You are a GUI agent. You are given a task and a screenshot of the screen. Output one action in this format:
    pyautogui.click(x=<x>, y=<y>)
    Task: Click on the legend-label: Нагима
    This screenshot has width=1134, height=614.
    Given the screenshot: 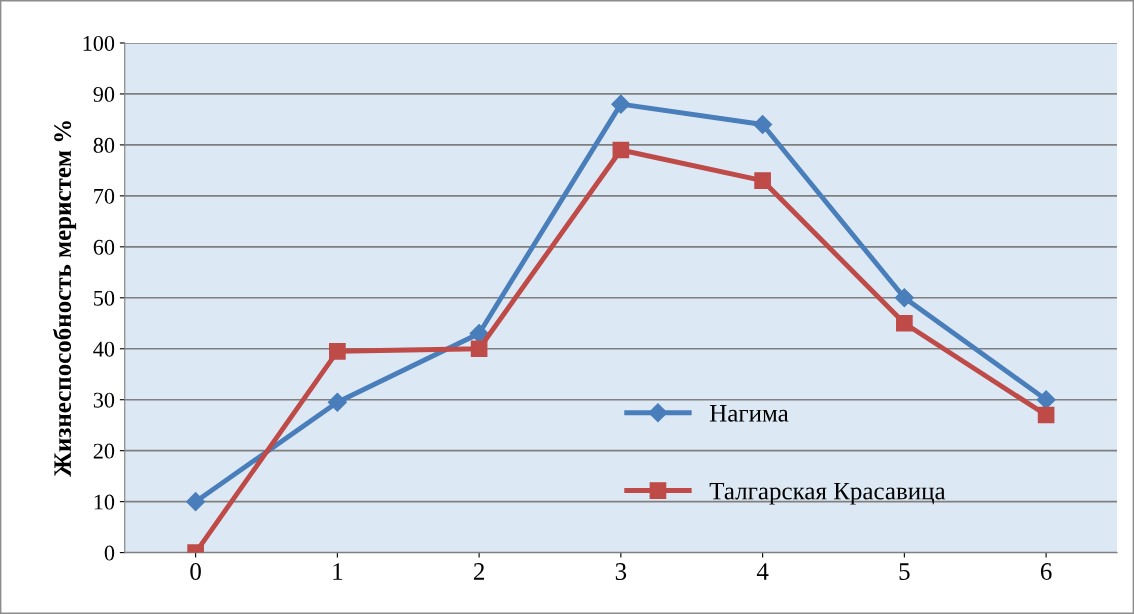 What is the action you would take?
    pyautogui.click(x=749, y=413)
    